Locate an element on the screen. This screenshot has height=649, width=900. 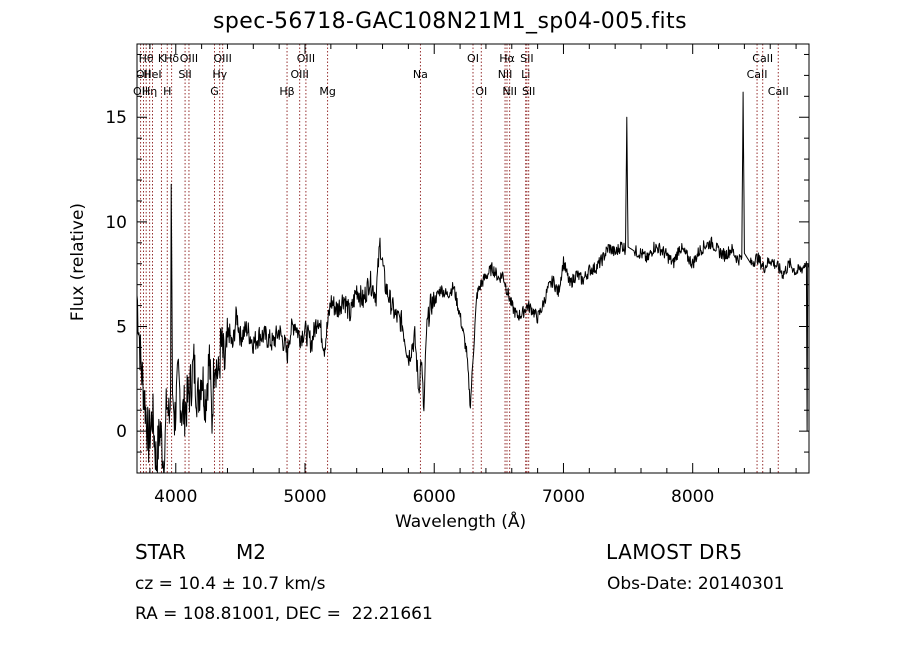
survey-name: LAMOST DR5 is located at coordinates (674, 552).